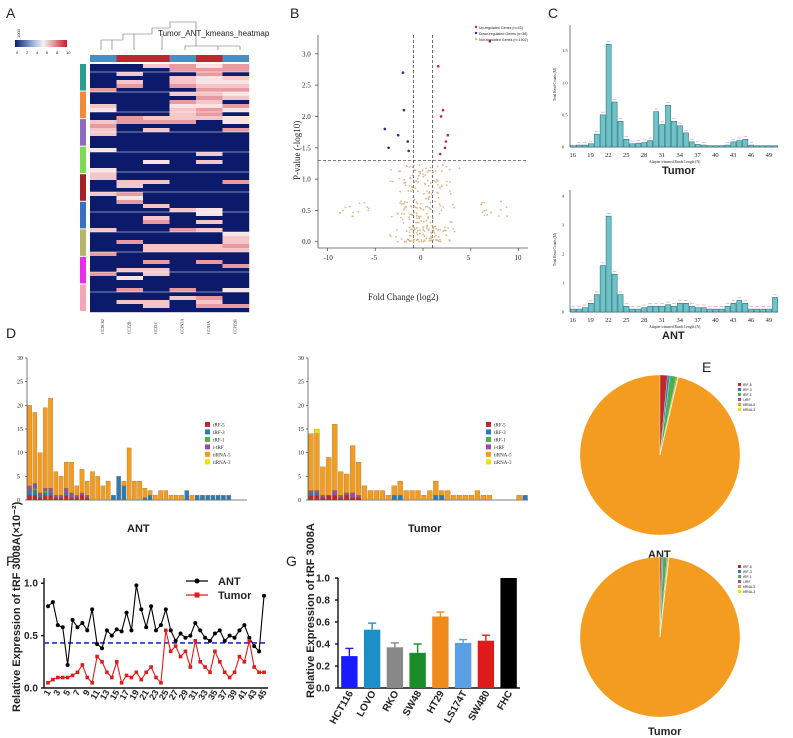 The image size is (793, 738). What do you see at coordinates (555, 249) in the screenshot?
I see `hist-ylabel: Total Read Counts (M)` at bounding box center [555, 249].